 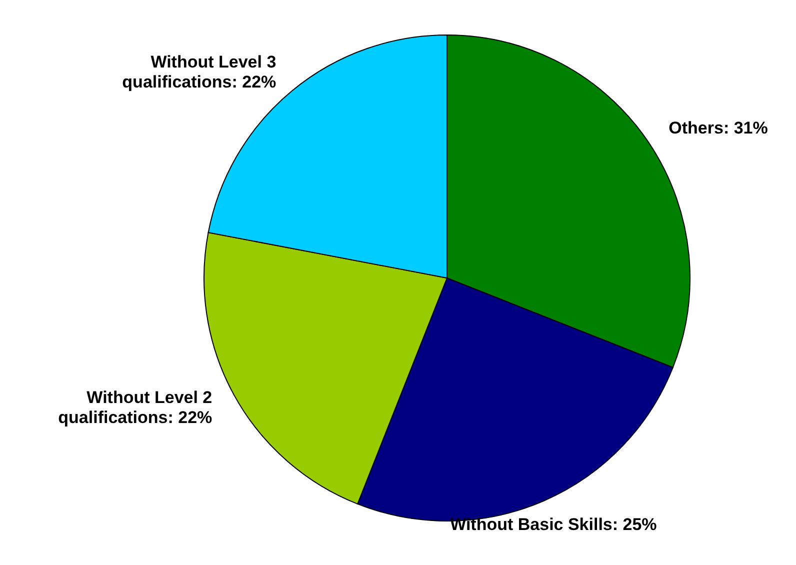 What do you see at coordinates (718, 128) in the screenshot?
I see `slice-label: Others: 31%` at bounding box center [718, 128].